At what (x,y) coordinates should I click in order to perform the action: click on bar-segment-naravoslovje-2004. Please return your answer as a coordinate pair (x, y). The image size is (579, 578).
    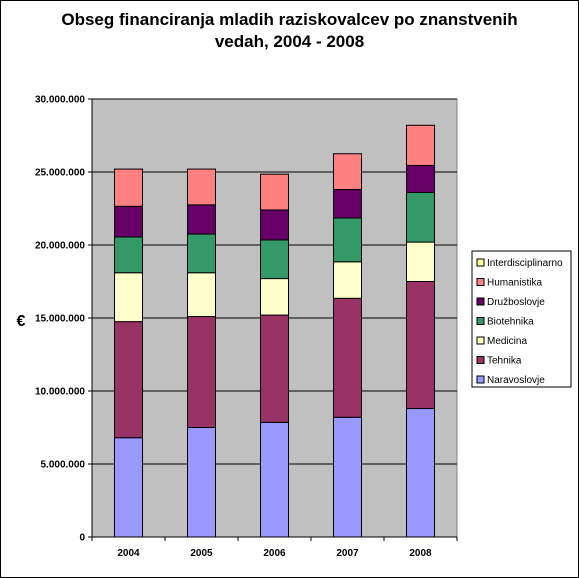
    Looking at the image, I should click on (128, 487).